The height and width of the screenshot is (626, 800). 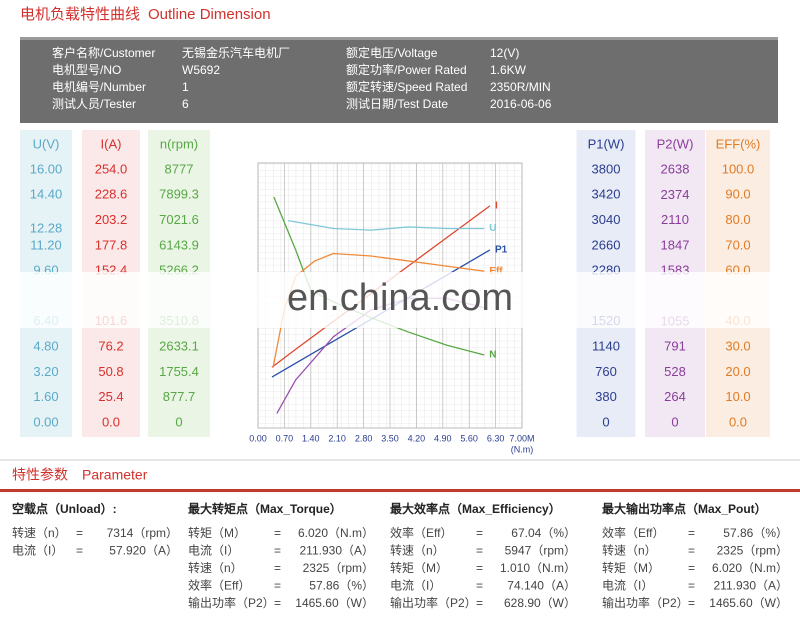 I want to click on curve-label: U, so click(x=492, y=228).